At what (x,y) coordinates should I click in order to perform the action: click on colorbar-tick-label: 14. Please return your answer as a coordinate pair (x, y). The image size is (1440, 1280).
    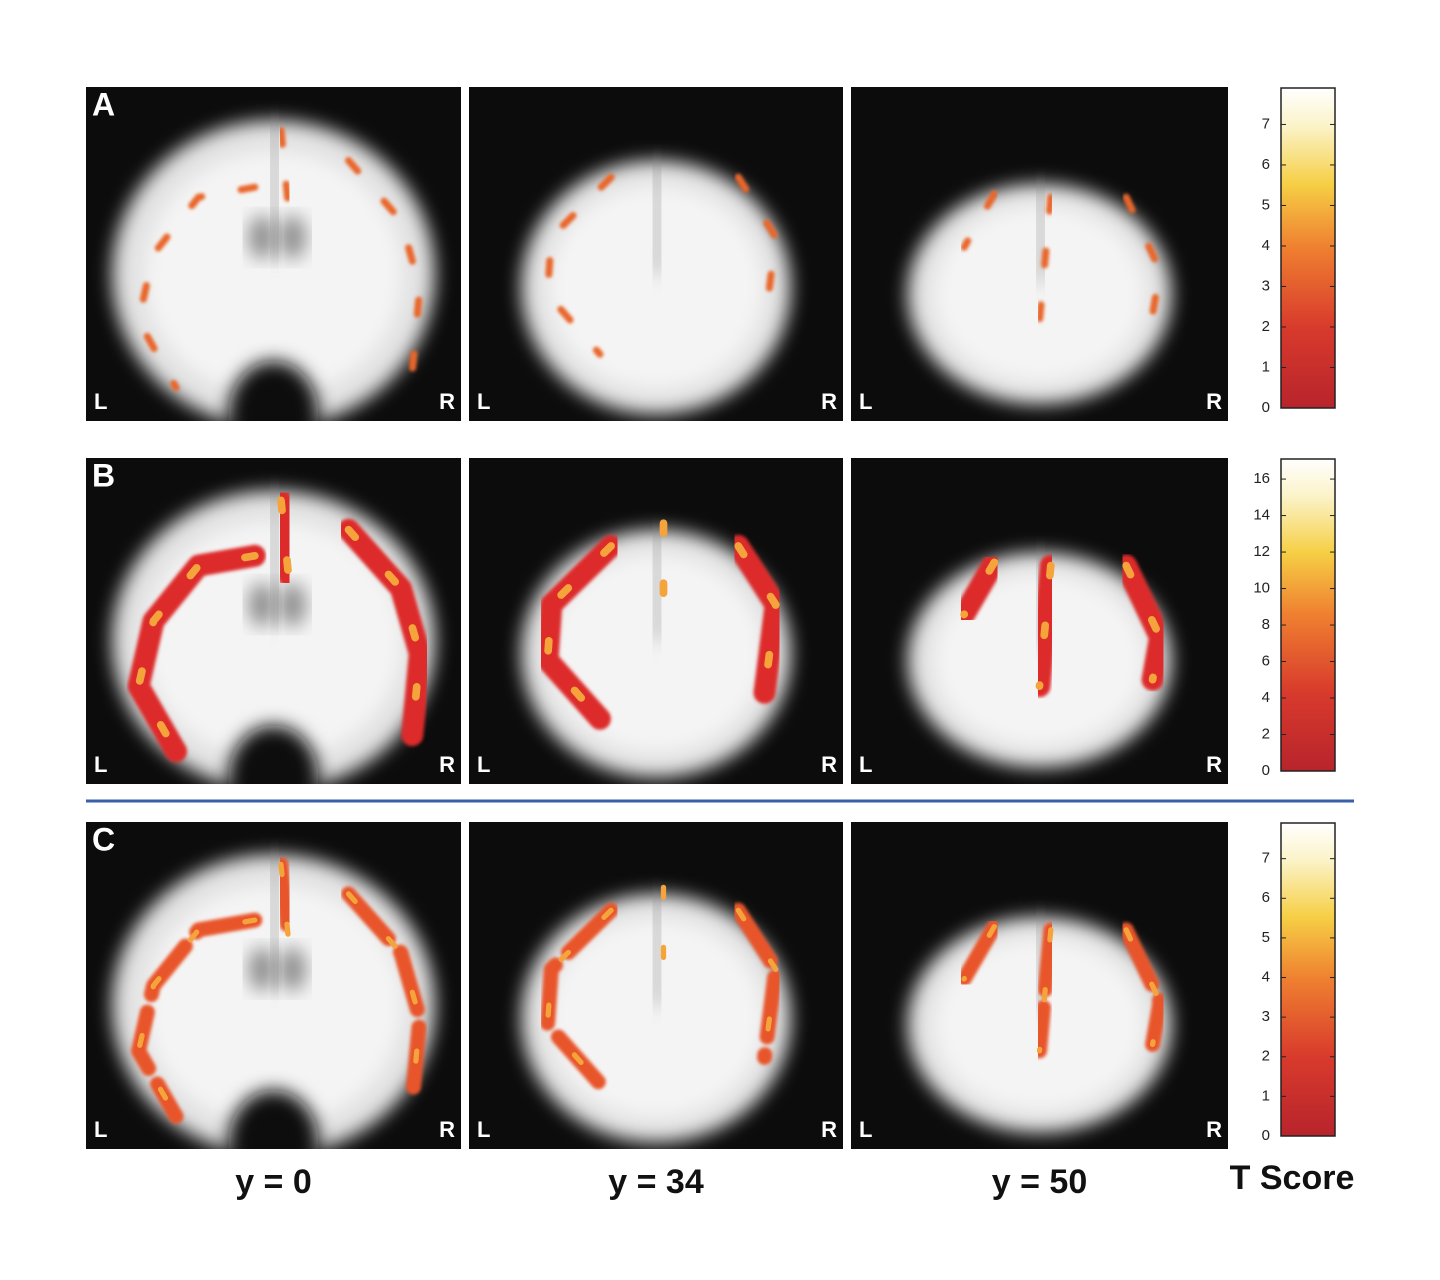
    Looking at the image, I should click on (1261, 515).